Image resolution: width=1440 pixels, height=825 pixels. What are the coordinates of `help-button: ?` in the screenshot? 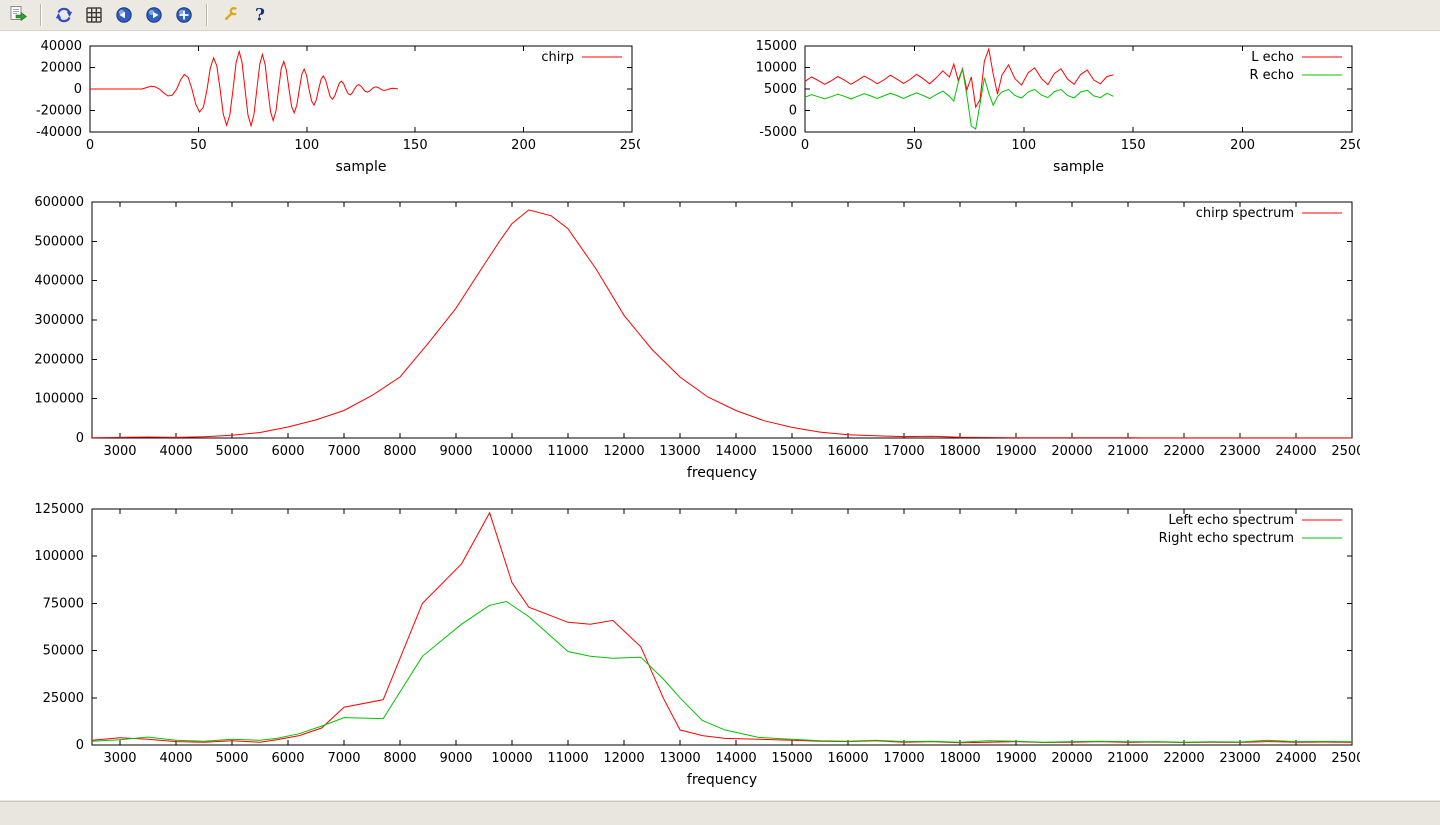 It's located at (260, 15).